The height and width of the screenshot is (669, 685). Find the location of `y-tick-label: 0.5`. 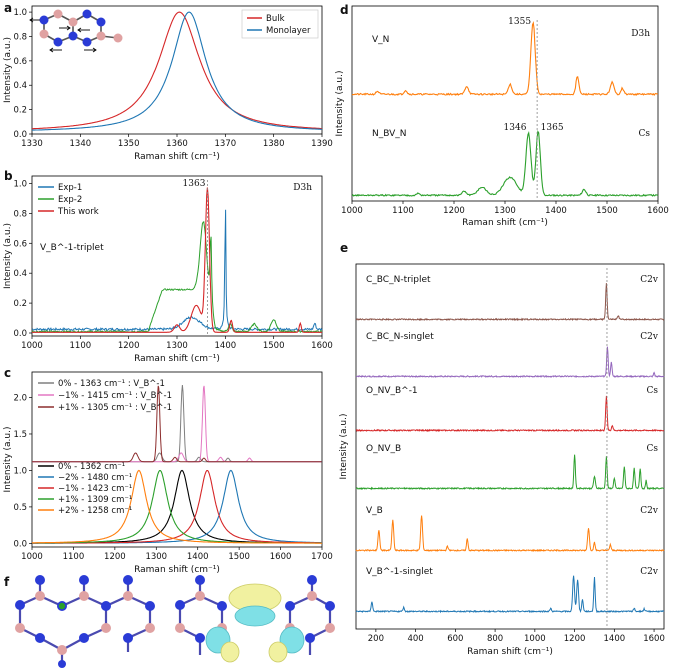

y-tick-label: 0.5 is located at coordinates (20, 508).